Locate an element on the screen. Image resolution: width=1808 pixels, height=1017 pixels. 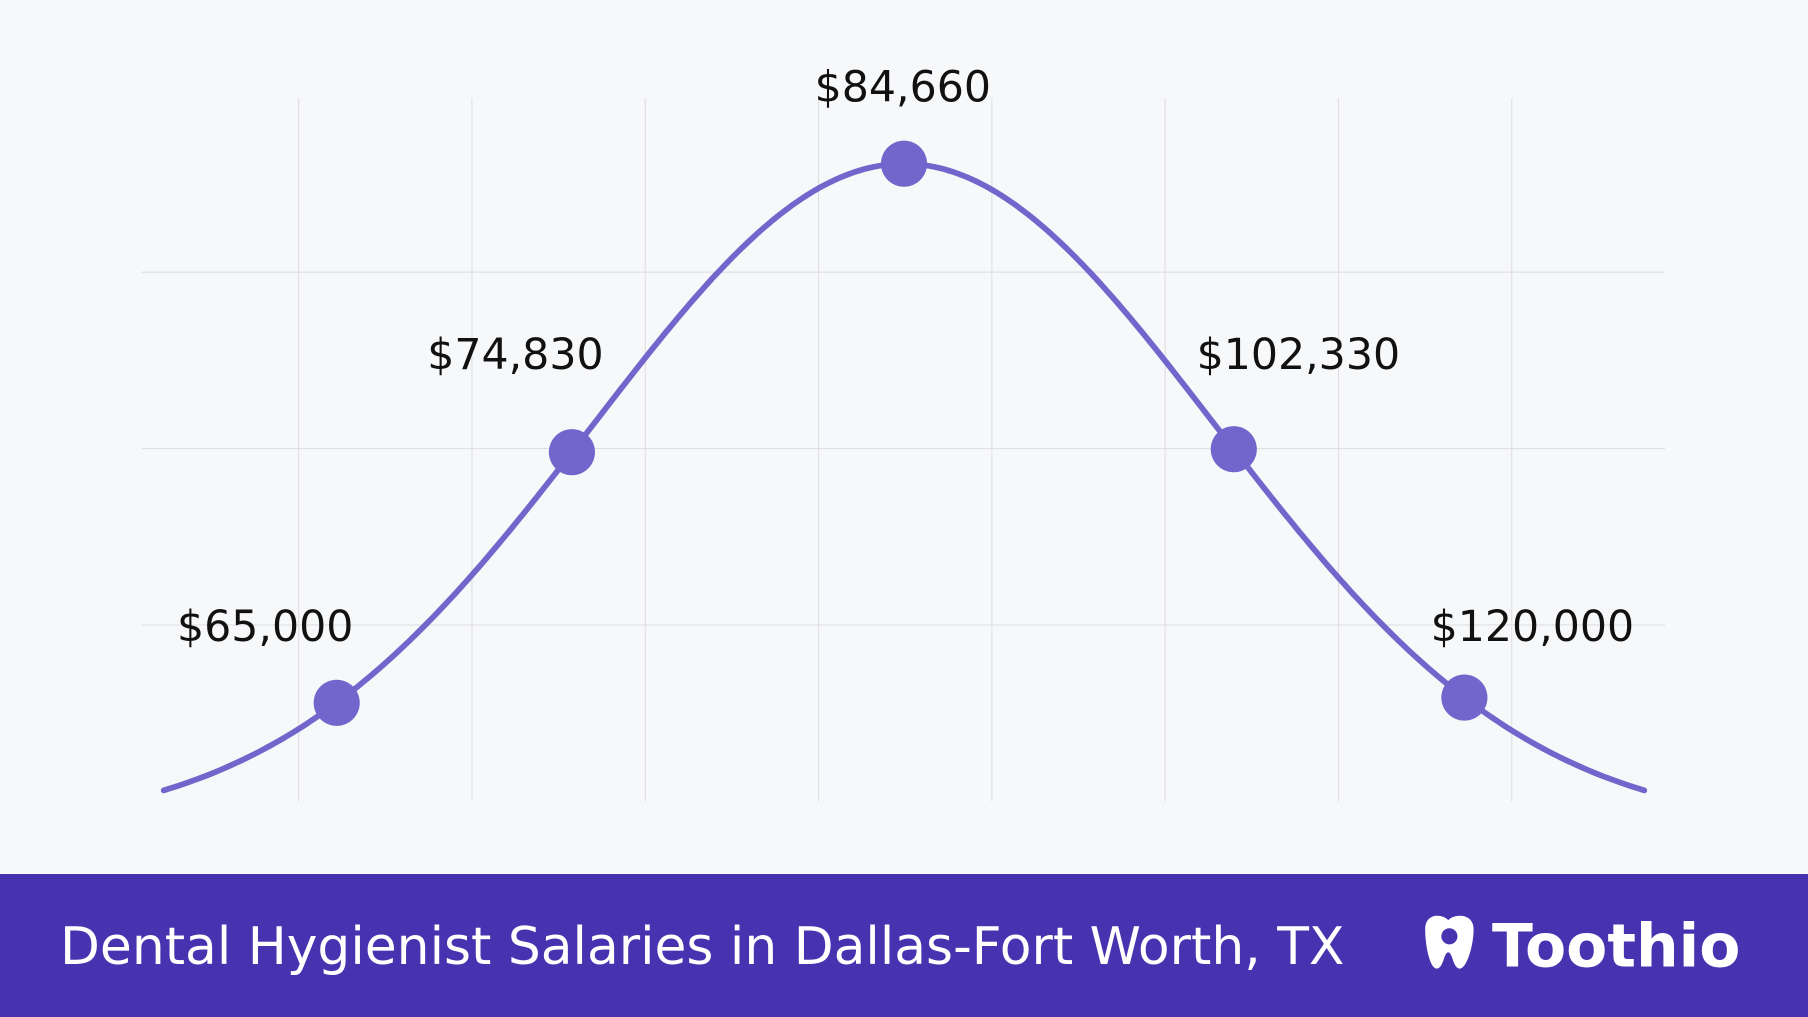
value-label: $120,000 is located at coordinates (1533, 627).